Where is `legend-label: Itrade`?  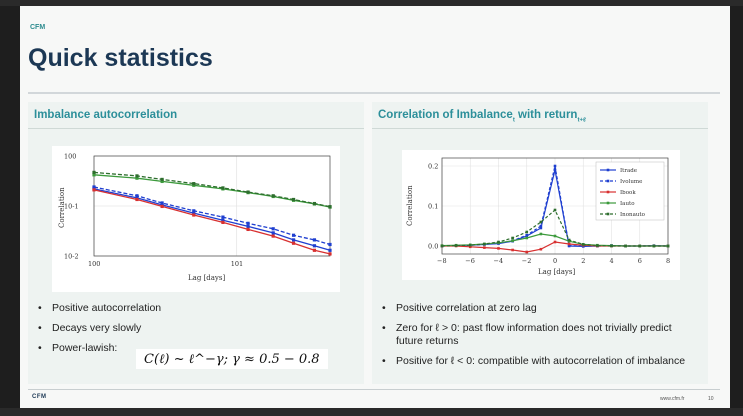
legend-label: Itrade is located at coordinates (628, 171).